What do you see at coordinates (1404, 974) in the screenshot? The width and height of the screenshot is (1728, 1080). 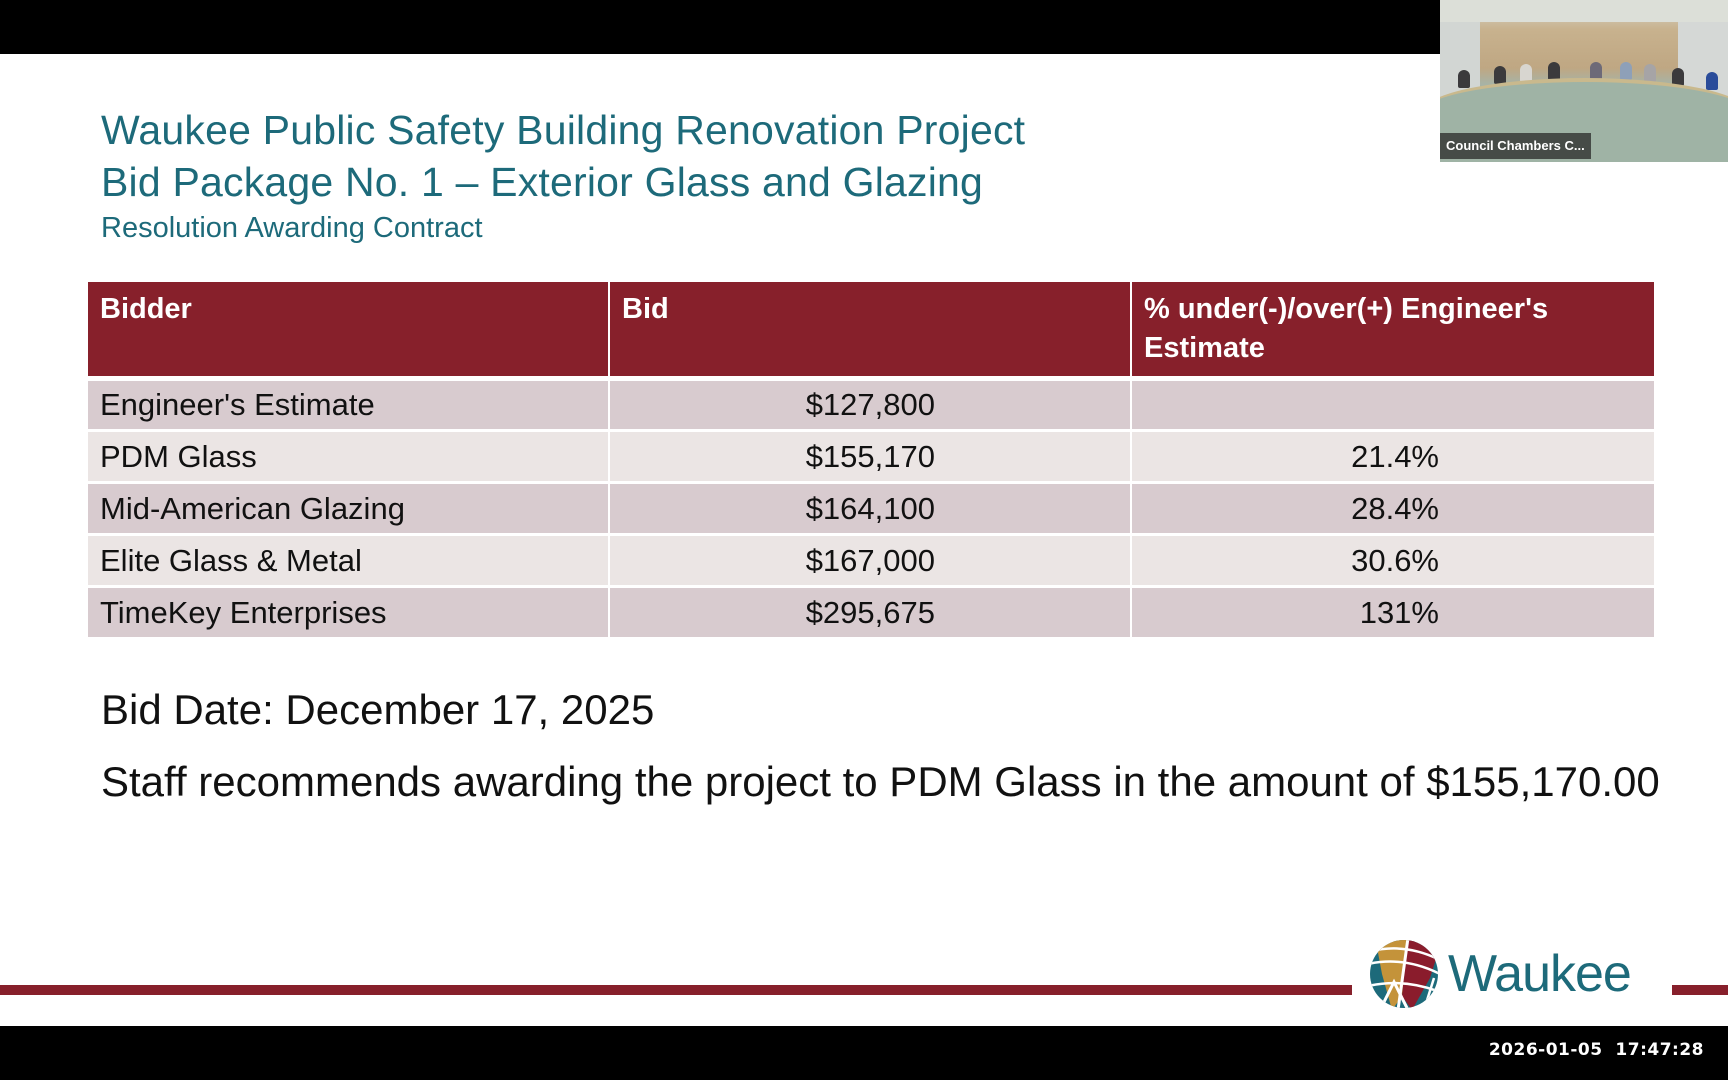 I see `waukee-globe-icon` at bounding box center [1404, 974].